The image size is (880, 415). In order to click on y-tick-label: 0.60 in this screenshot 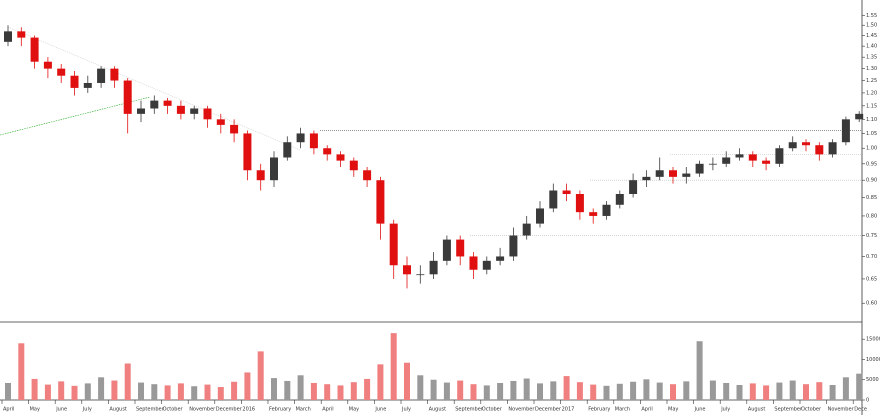, I will do `click(871, 304)`.